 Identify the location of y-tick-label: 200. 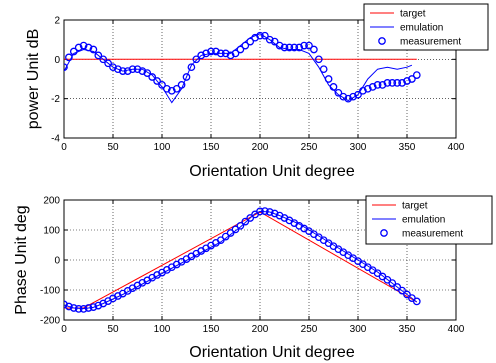
(51, 201).